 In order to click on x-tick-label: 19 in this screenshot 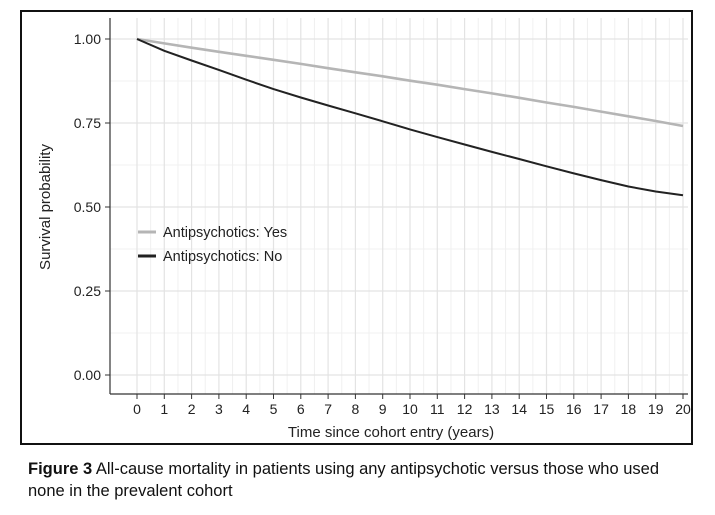, I will do `click(656, 409)`.